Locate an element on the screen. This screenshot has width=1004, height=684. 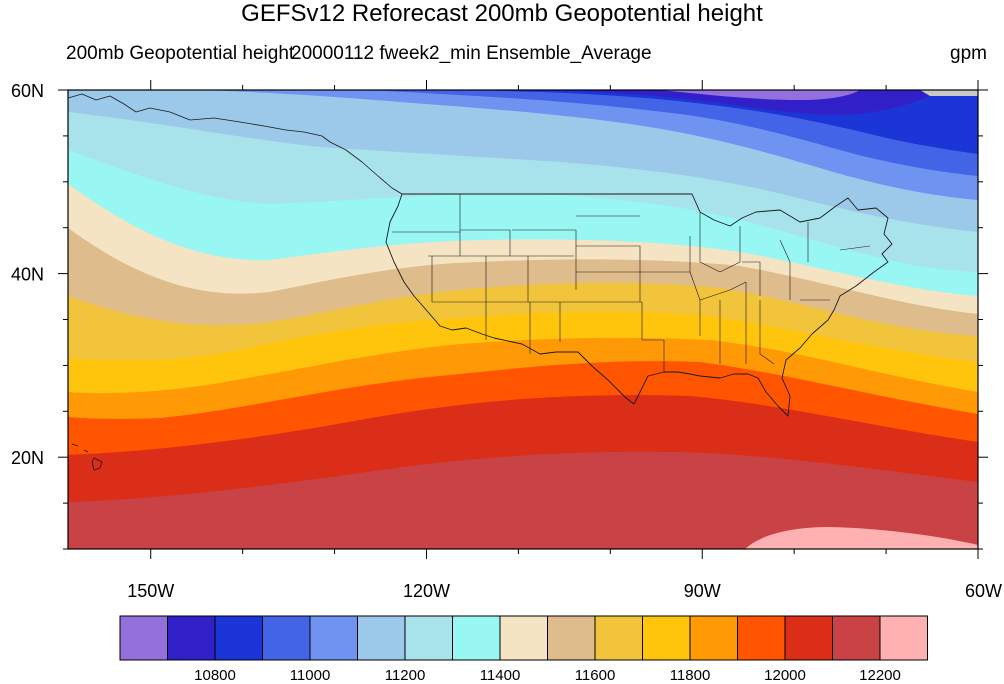
colorbar-label: 11000 is located at coordinates (310, 675).